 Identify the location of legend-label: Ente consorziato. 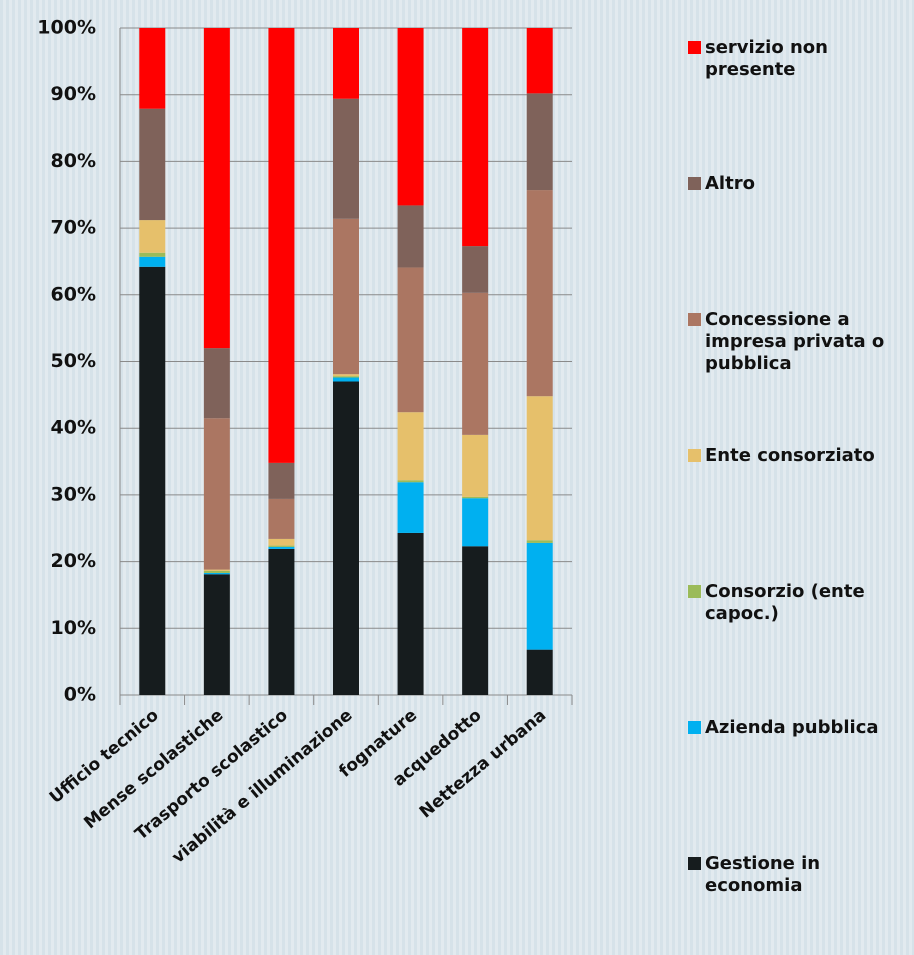
(790, 455).